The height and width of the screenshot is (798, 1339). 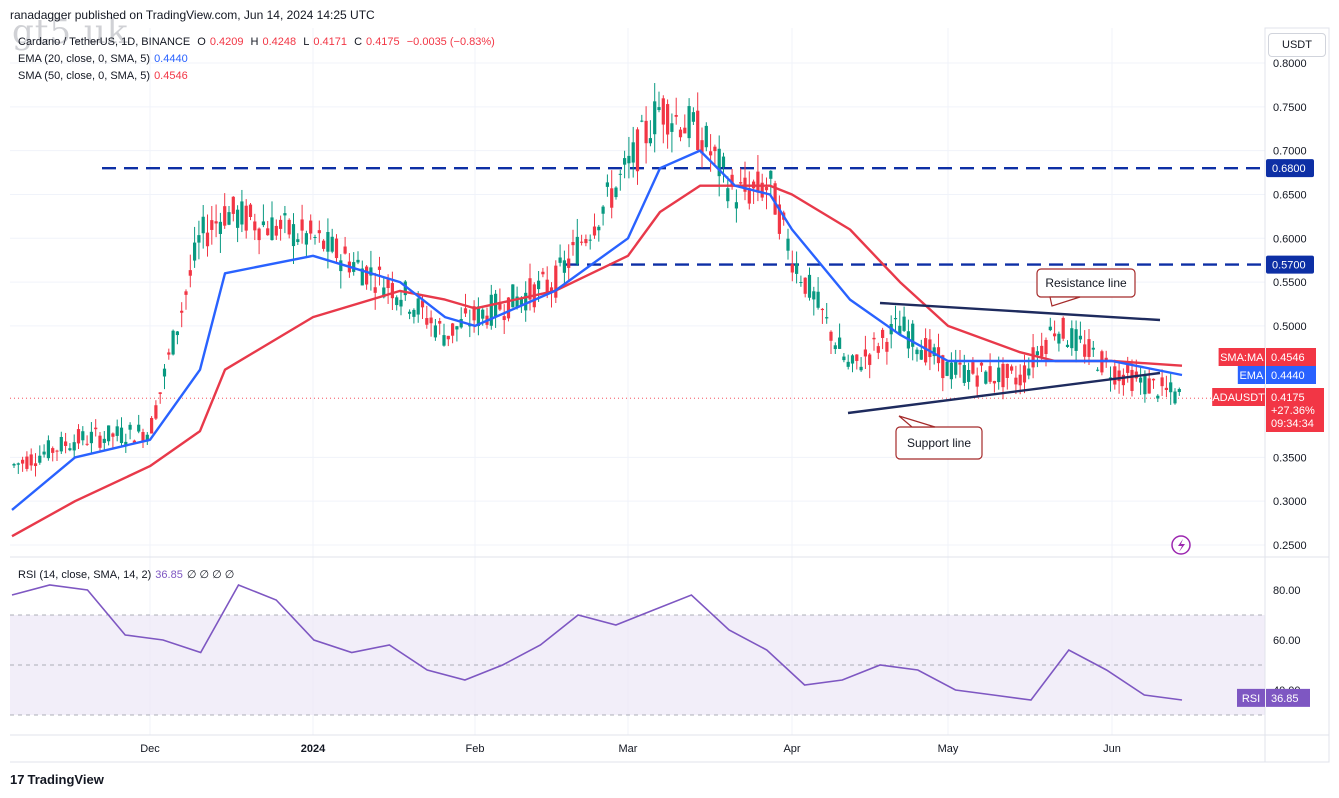 I want to click on currency-button: USDT, so click(x=1297, y=45).